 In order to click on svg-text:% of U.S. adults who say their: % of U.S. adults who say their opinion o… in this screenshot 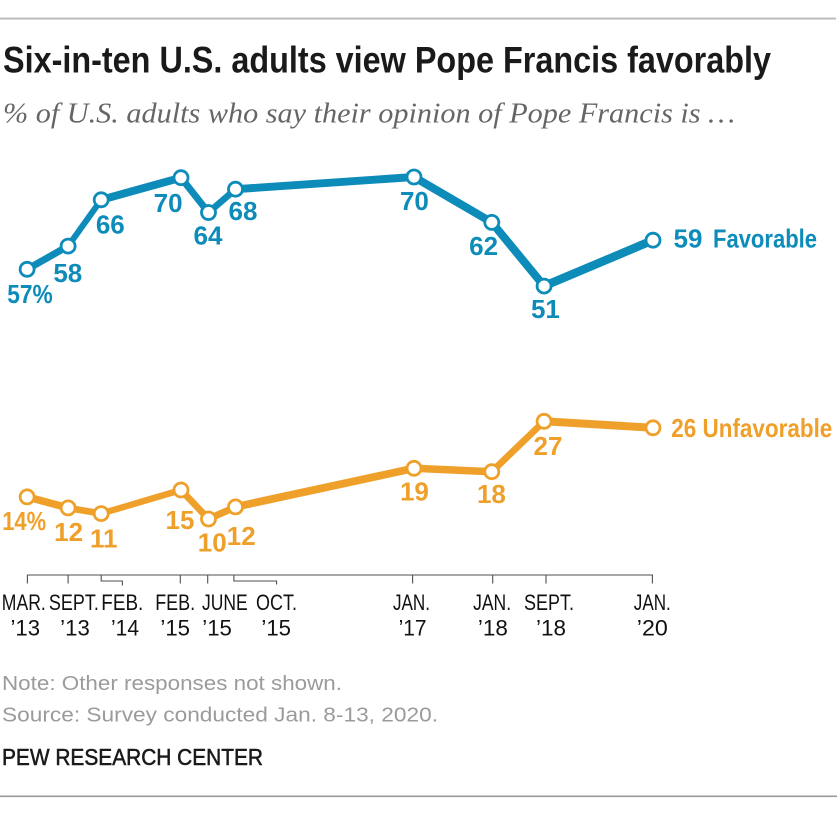, I will do `click(369, 113)`.